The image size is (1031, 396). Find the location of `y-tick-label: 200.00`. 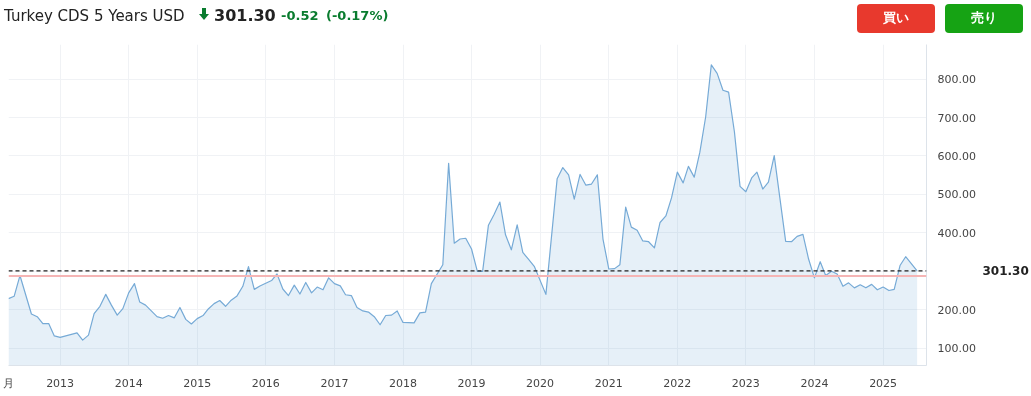

y-tick-label: 200.00 is located at coordinates (956, 310).